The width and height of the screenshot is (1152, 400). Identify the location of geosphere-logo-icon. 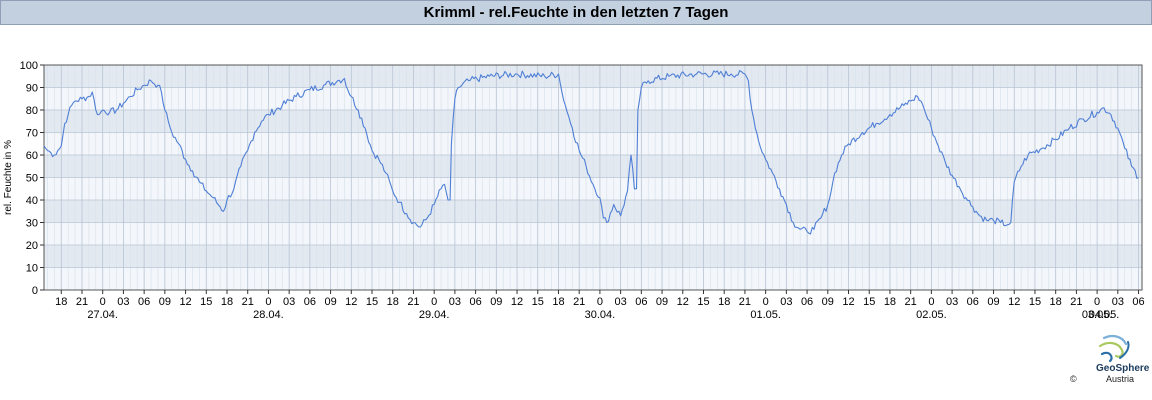
(1114, 348).